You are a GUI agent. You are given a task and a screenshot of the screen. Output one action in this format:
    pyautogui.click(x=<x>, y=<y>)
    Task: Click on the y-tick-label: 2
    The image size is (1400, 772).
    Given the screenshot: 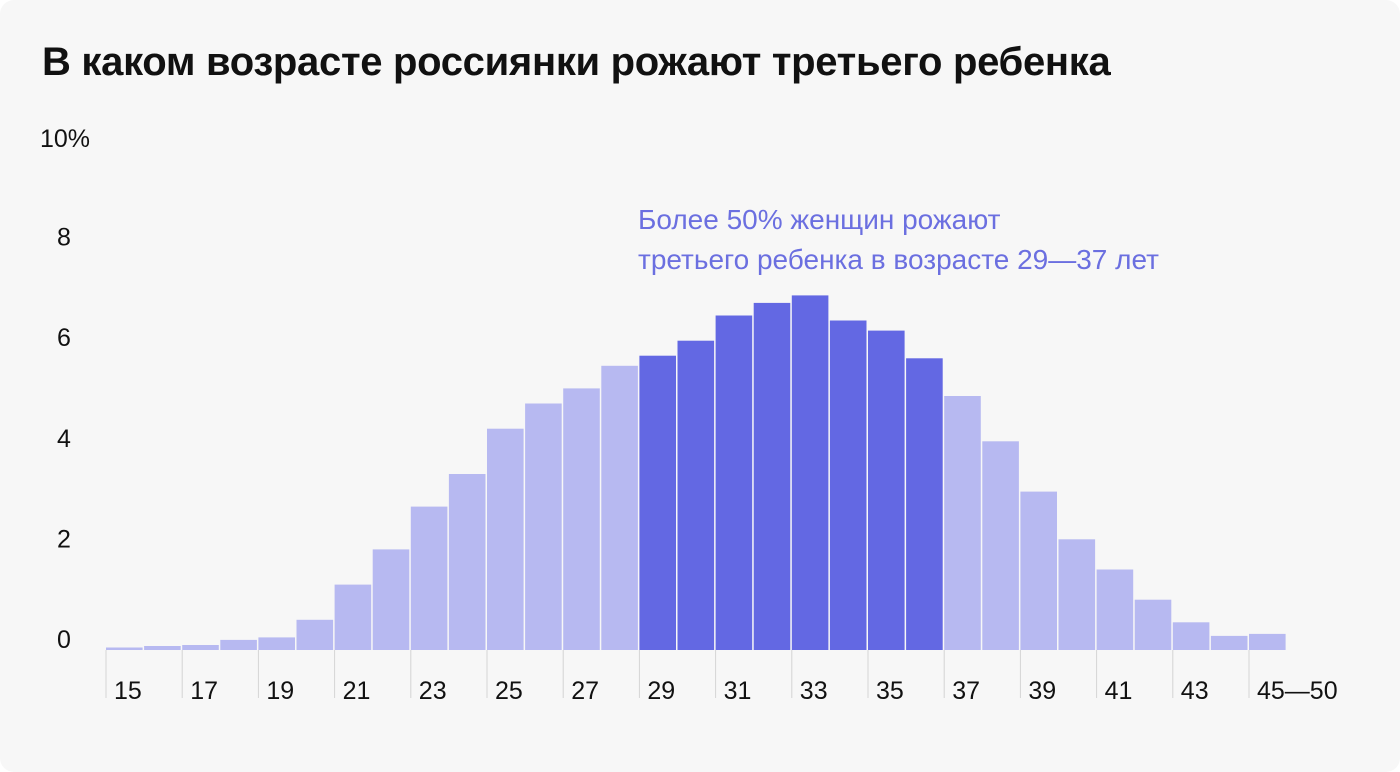 What is the action you would take?
    pyautogui.click(x=64, y=539)
    